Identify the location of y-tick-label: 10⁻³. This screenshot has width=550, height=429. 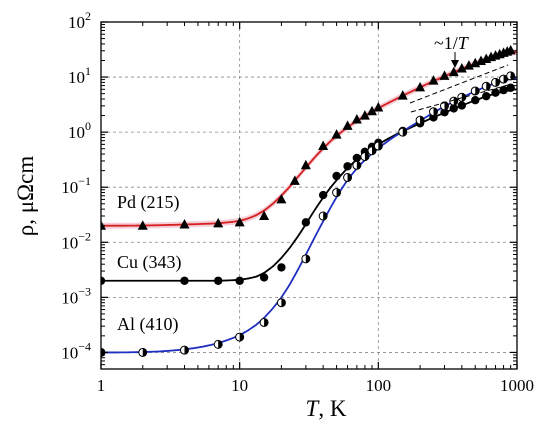
(76, 295).